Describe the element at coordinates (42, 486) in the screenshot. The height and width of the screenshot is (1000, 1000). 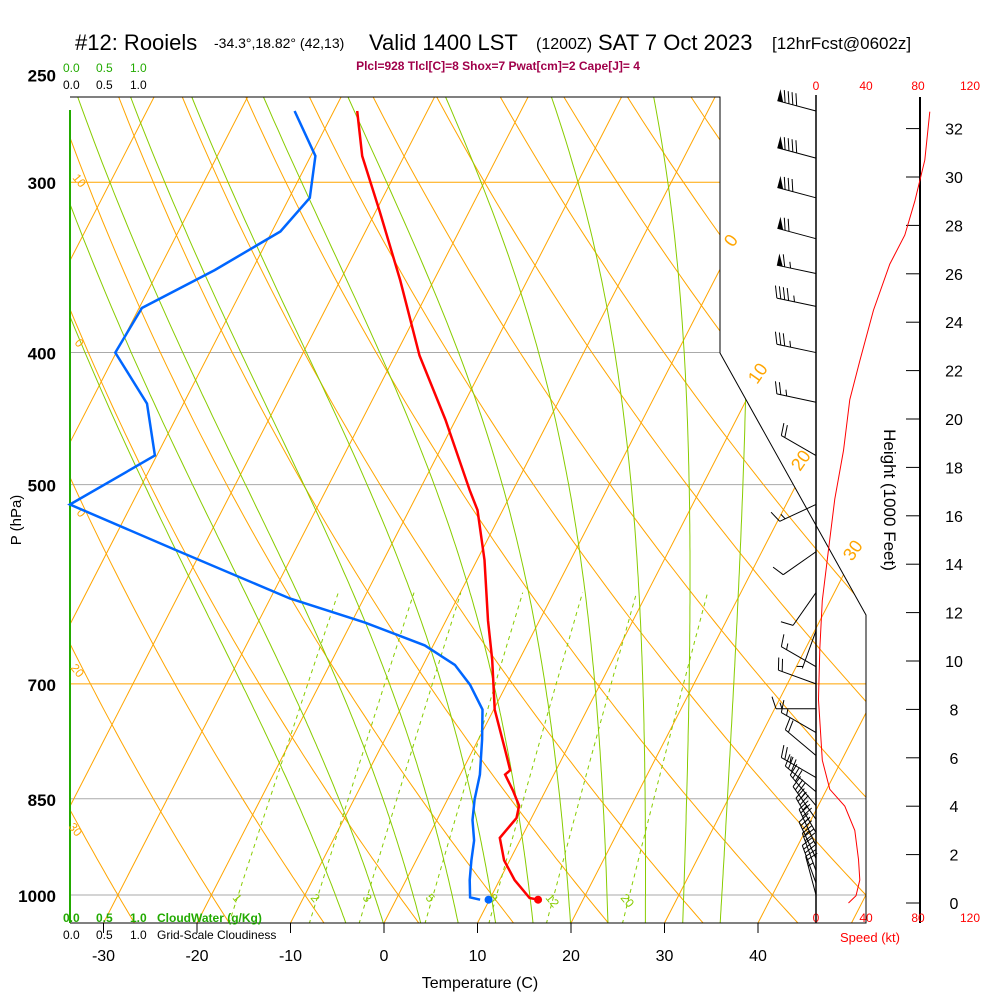
I see `y-tick-label: 500` at that location.